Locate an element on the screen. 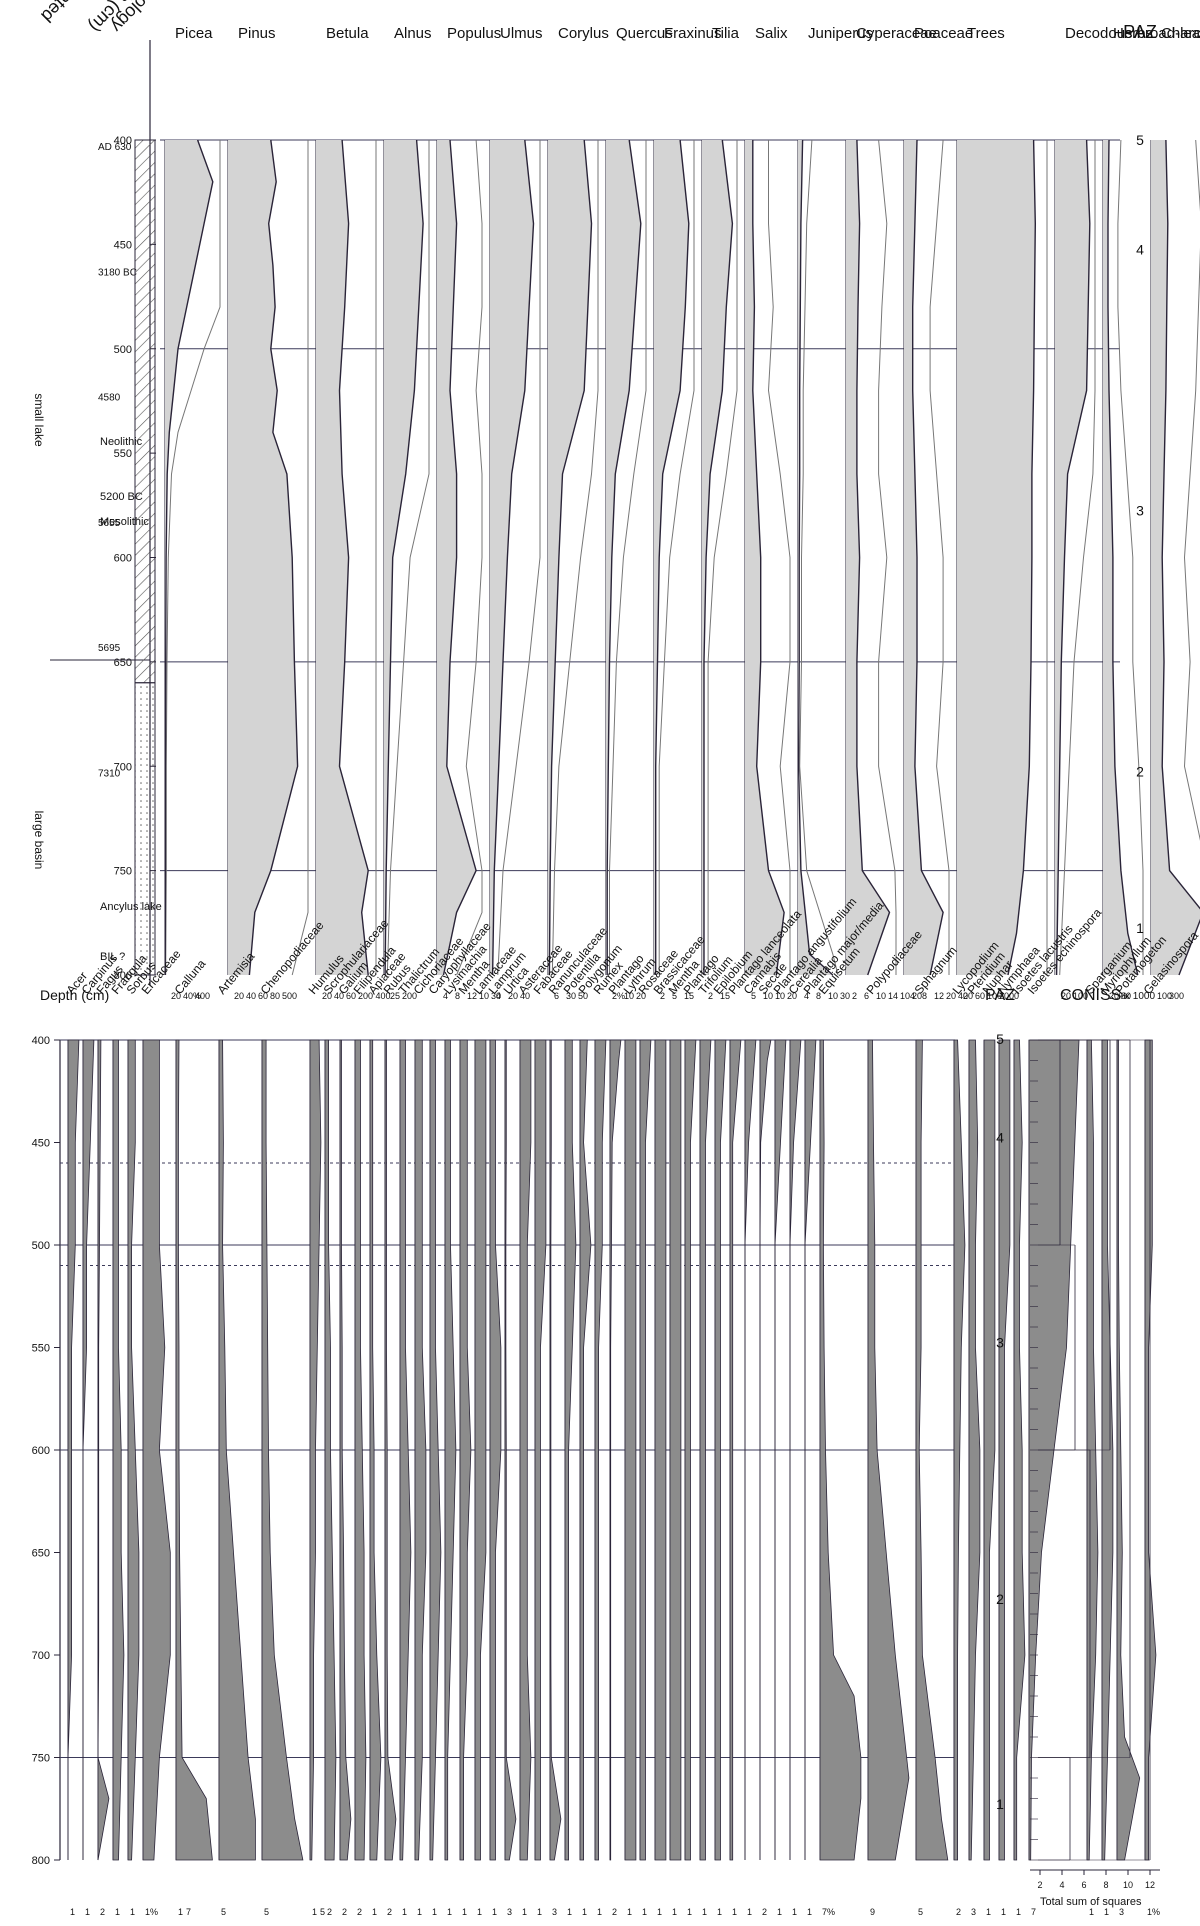  lower-taxon-tick-rubus-14-0: 2 is located at coordinates (389, 1912).